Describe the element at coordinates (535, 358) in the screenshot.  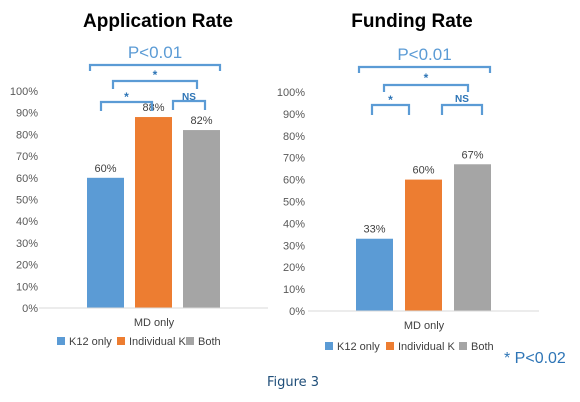
I see `significance-footnote: * P<0.02` at that location.